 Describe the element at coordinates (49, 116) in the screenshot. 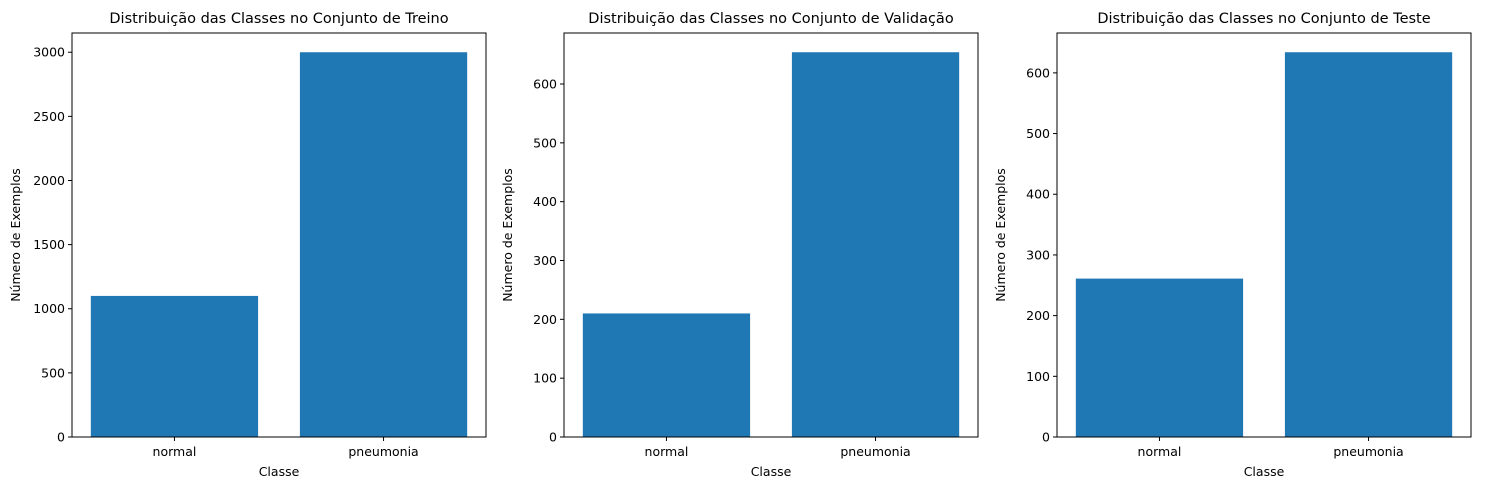

I see `y-tick-label: 2500` at that location.